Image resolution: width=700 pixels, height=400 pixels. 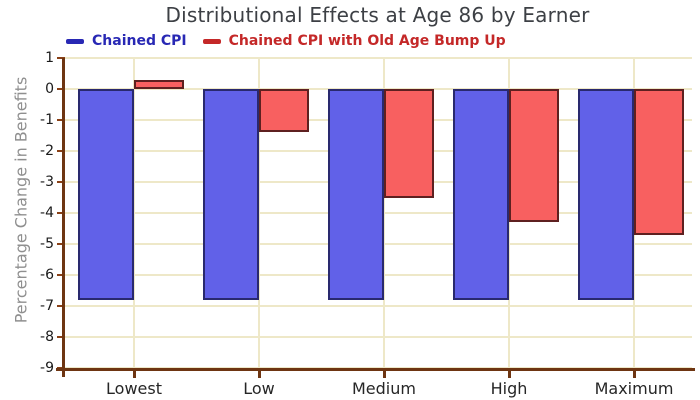 What do you see at coordinates (231, 194) in the screenshot?
I see `bar-chained-cpi-low` at bounding box center [231, 194].